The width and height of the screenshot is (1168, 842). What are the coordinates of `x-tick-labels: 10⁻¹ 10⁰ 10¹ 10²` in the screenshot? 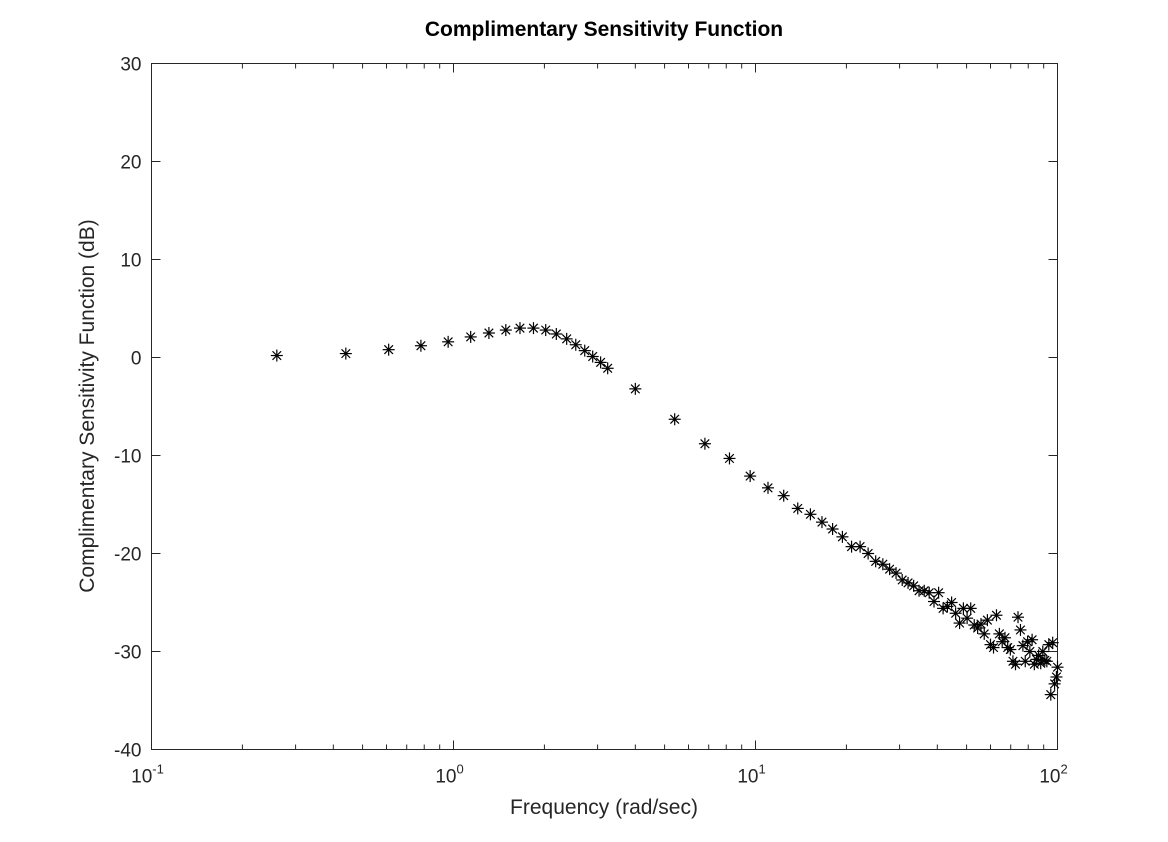 It's located at (599, 775).